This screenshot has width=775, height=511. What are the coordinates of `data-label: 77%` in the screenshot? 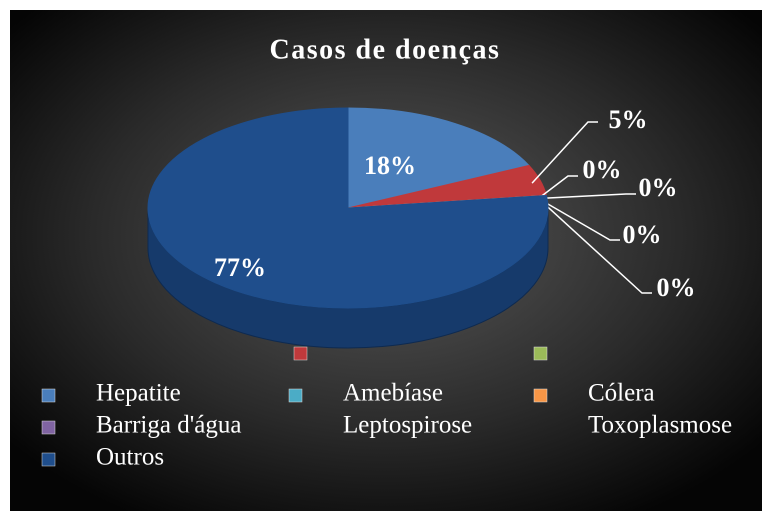 It's located at (240, 267).